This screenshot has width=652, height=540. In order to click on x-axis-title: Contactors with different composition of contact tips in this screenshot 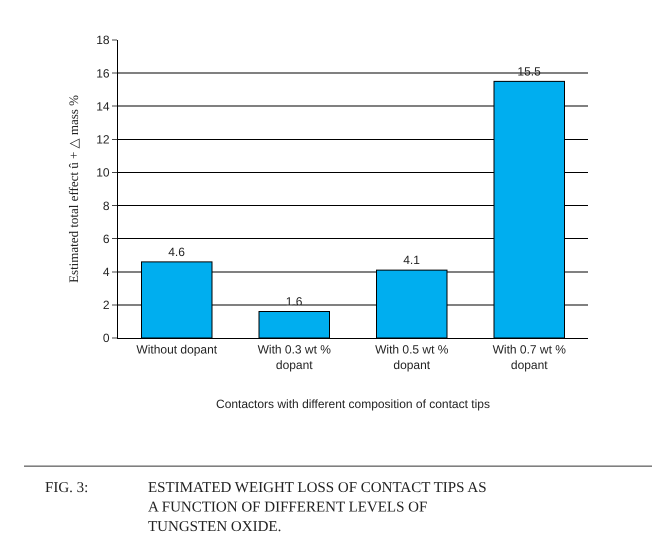, I will do `click(353, 403)`.